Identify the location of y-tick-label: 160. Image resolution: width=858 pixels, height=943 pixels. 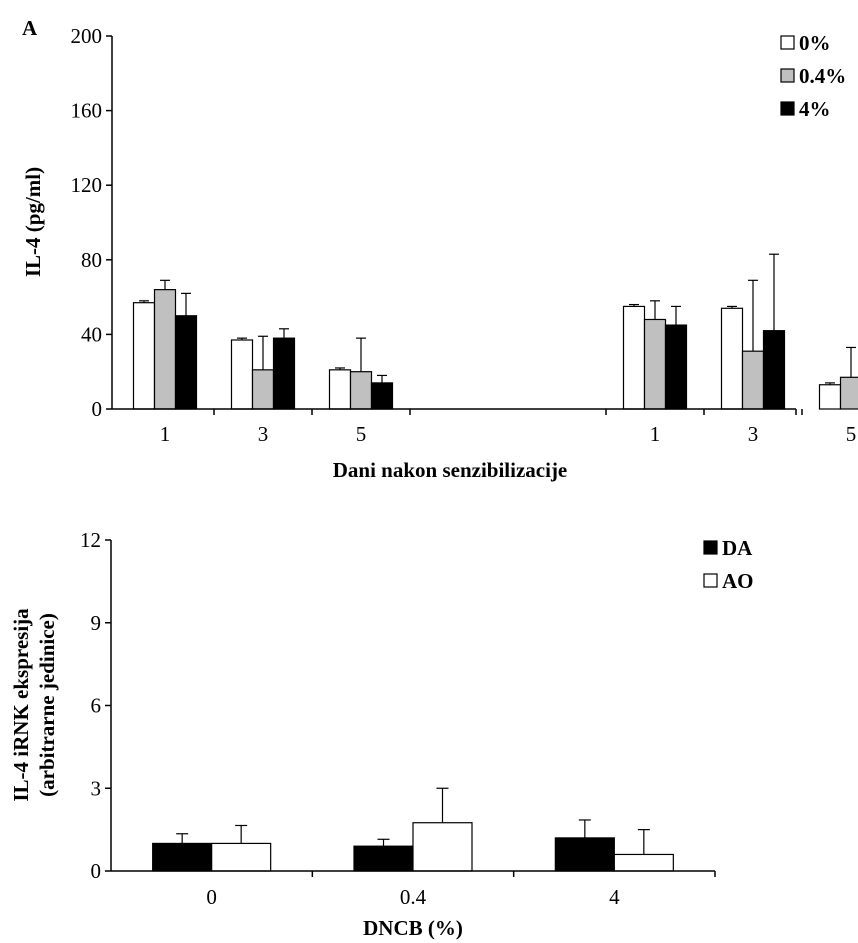
(87, 111).